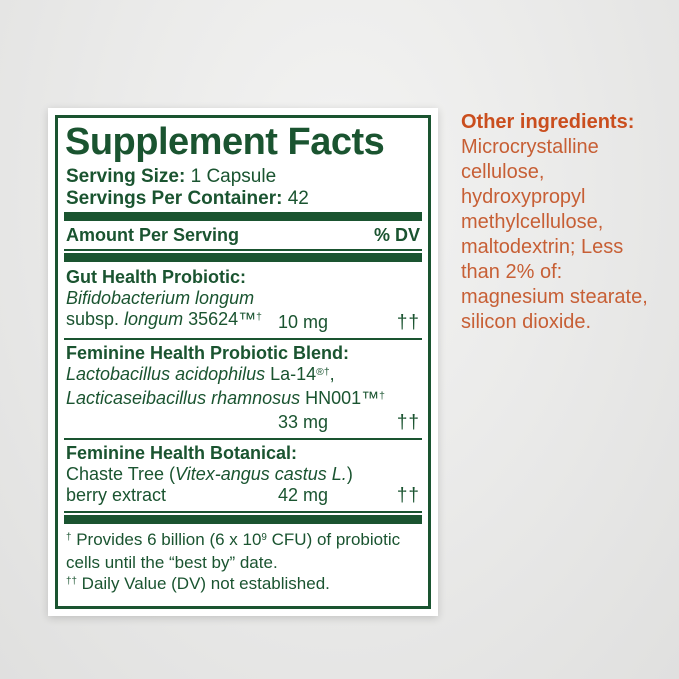 This screenshot has height=679, width=679. What do you see at coordinates (225, 397) in the screenshot?
I see `feminine-blend-species-2: Lacticaseibacillus rhamnosus HN001™†` at bounding box center [225, 397].